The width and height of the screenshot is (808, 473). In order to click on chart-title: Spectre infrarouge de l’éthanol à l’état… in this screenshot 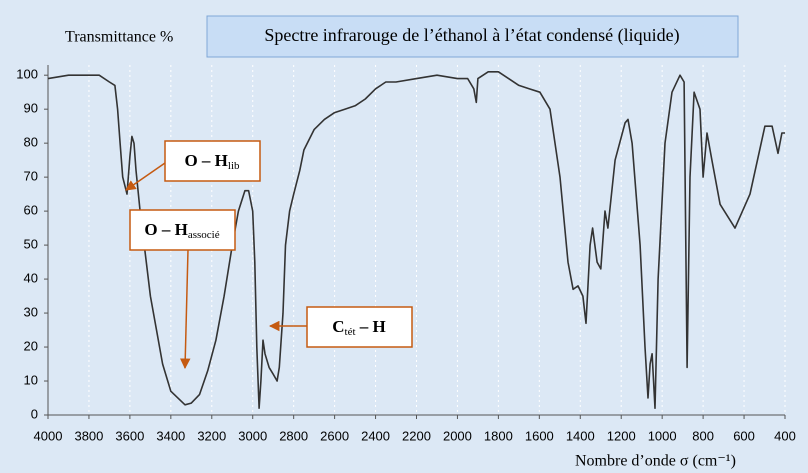, I will do `click(471, 35)`.